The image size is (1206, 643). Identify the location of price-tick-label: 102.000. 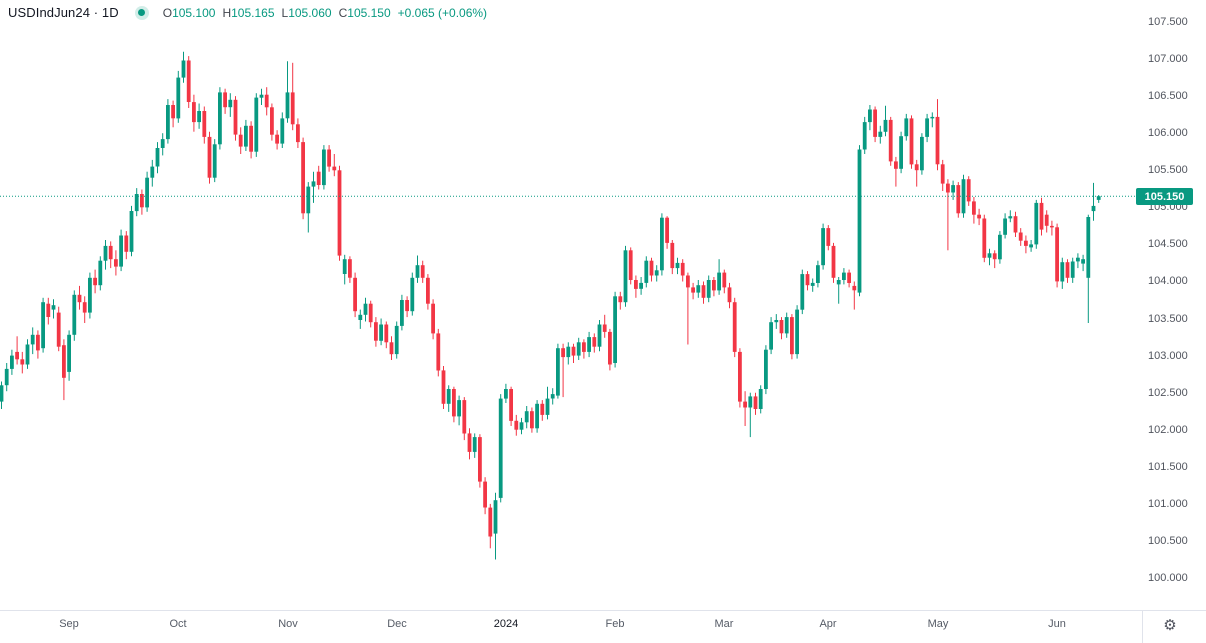
(1168, 430).